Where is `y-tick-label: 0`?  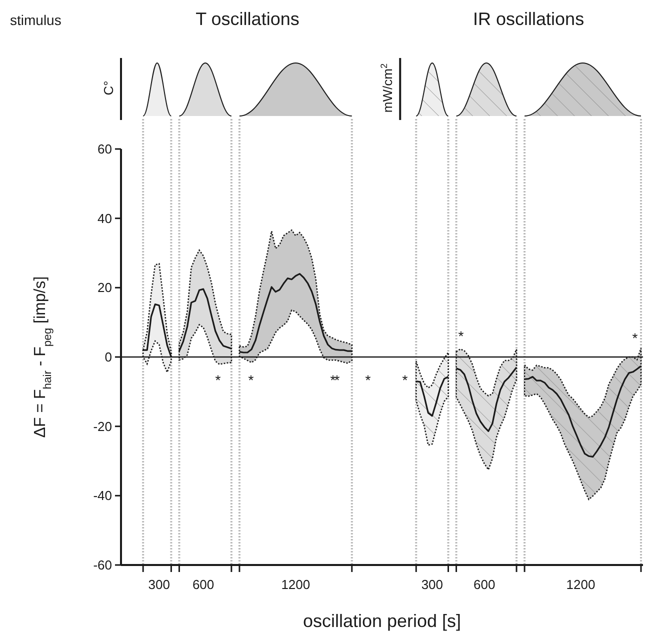 y-tick-label: 0 is located at coordinates (108, 357).